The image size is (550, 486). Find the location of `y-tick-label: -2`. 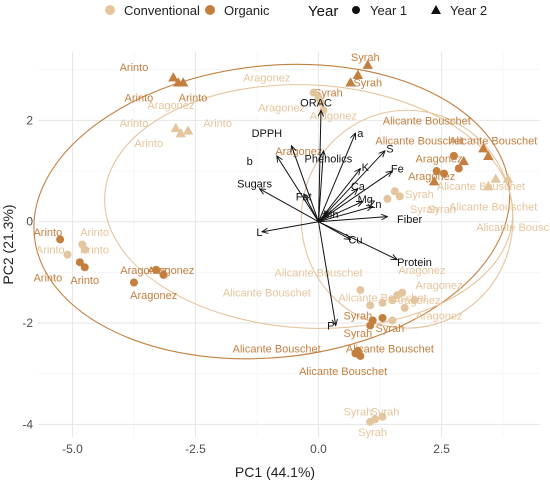

y-tick-label: -2 is located at coordinates (27, 323).